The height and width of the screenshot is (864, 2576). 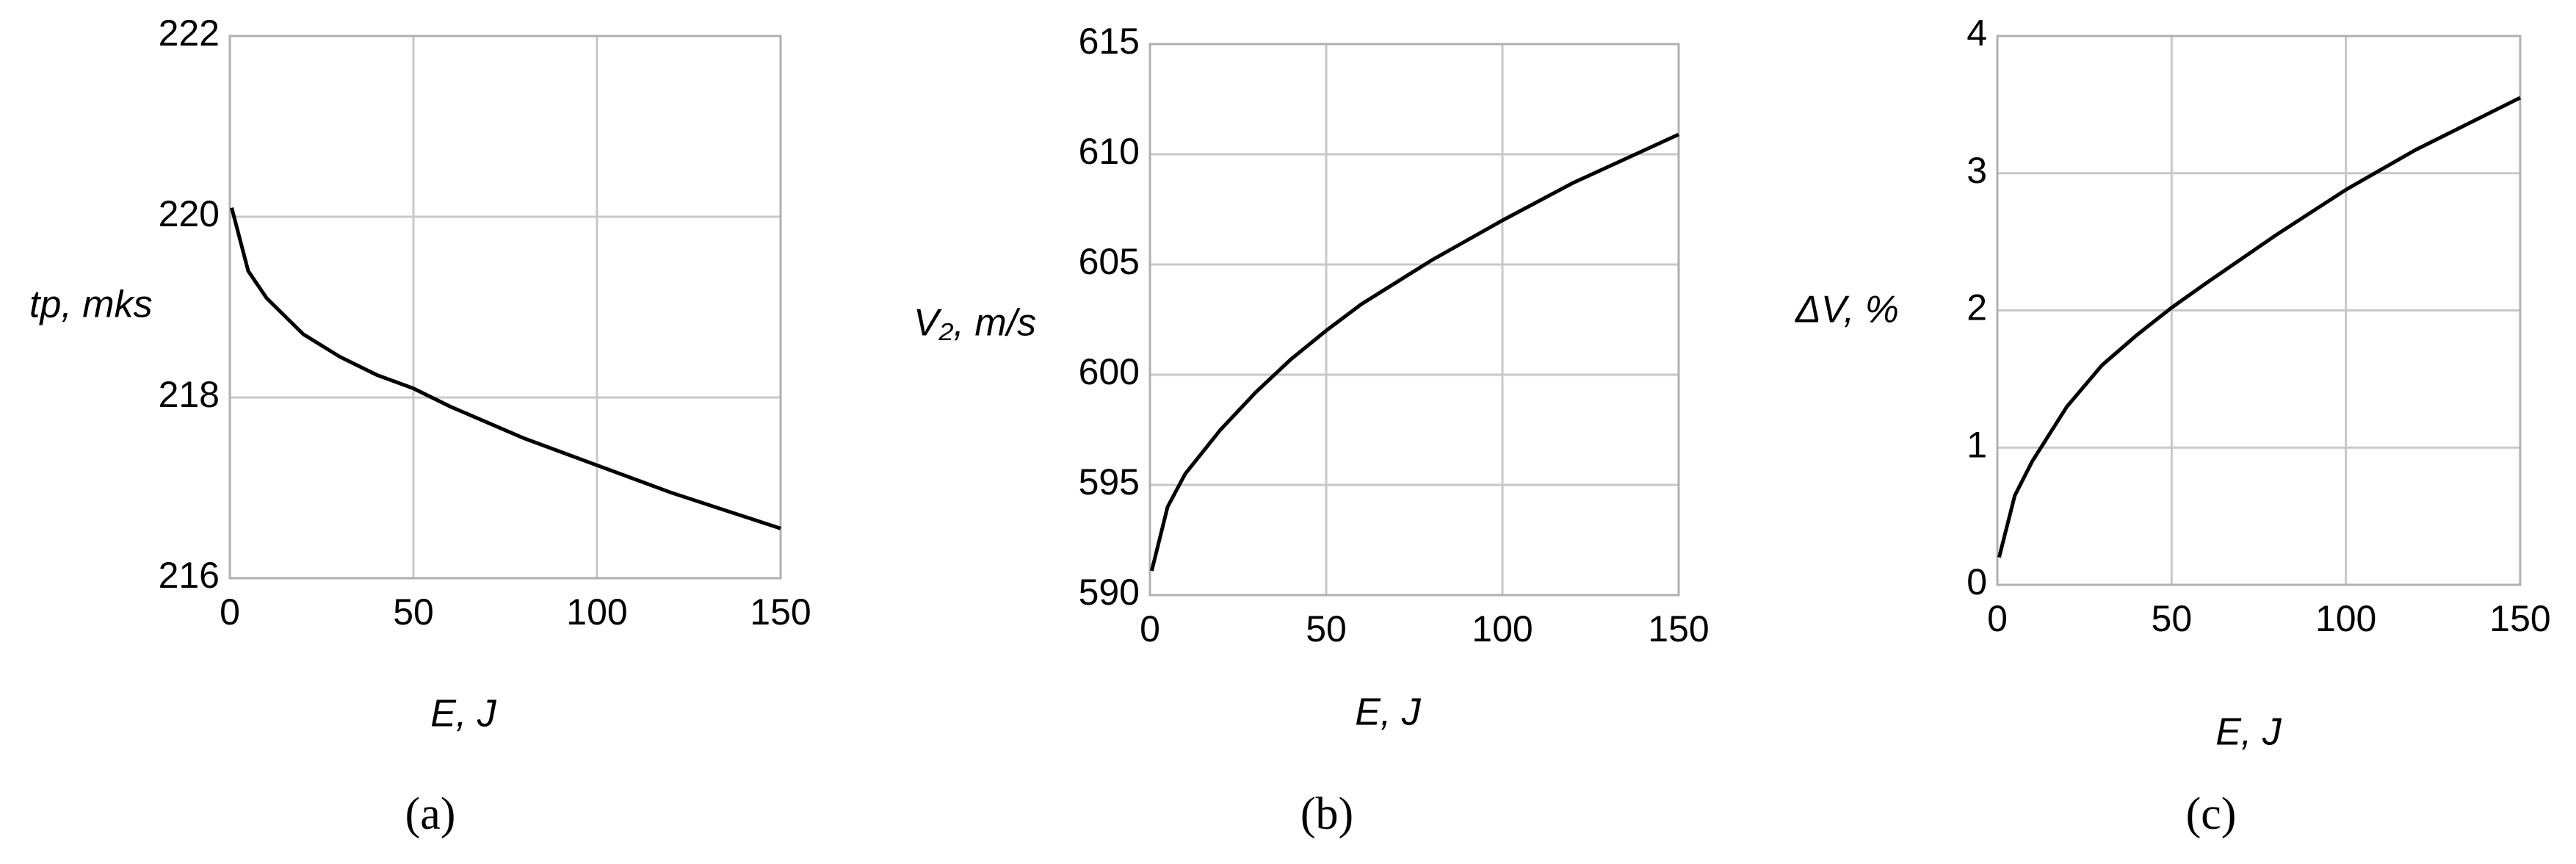 I want to click on y-tick-label: 3, so click(x=1977, y=171).